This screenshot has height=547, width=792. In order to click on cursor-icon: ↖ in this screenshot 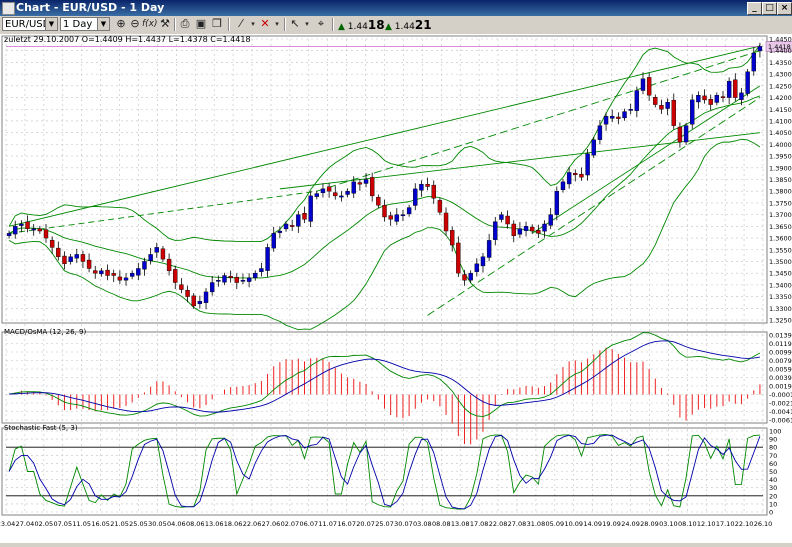, I will do `click(295, 23)`.